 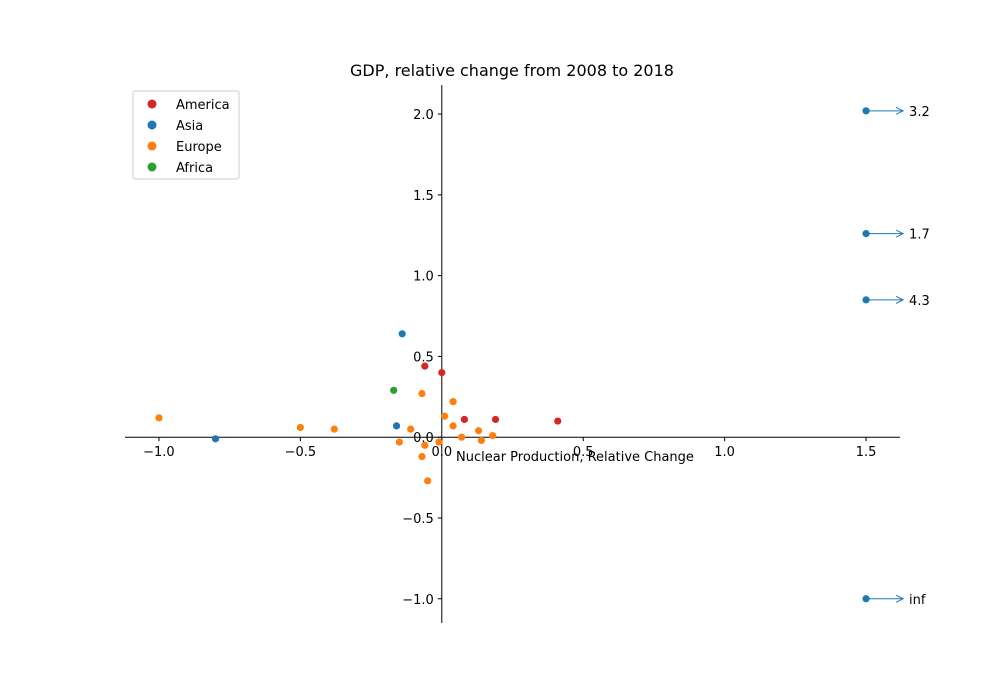 I want to click on annotation-label: 3.2, so click(x=919, y=112).